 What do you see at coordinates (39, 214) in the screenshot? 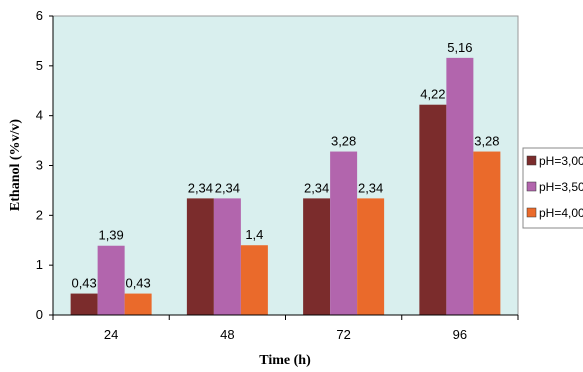
I see `y-tick-label: 2` at bounding box center [39, 214].